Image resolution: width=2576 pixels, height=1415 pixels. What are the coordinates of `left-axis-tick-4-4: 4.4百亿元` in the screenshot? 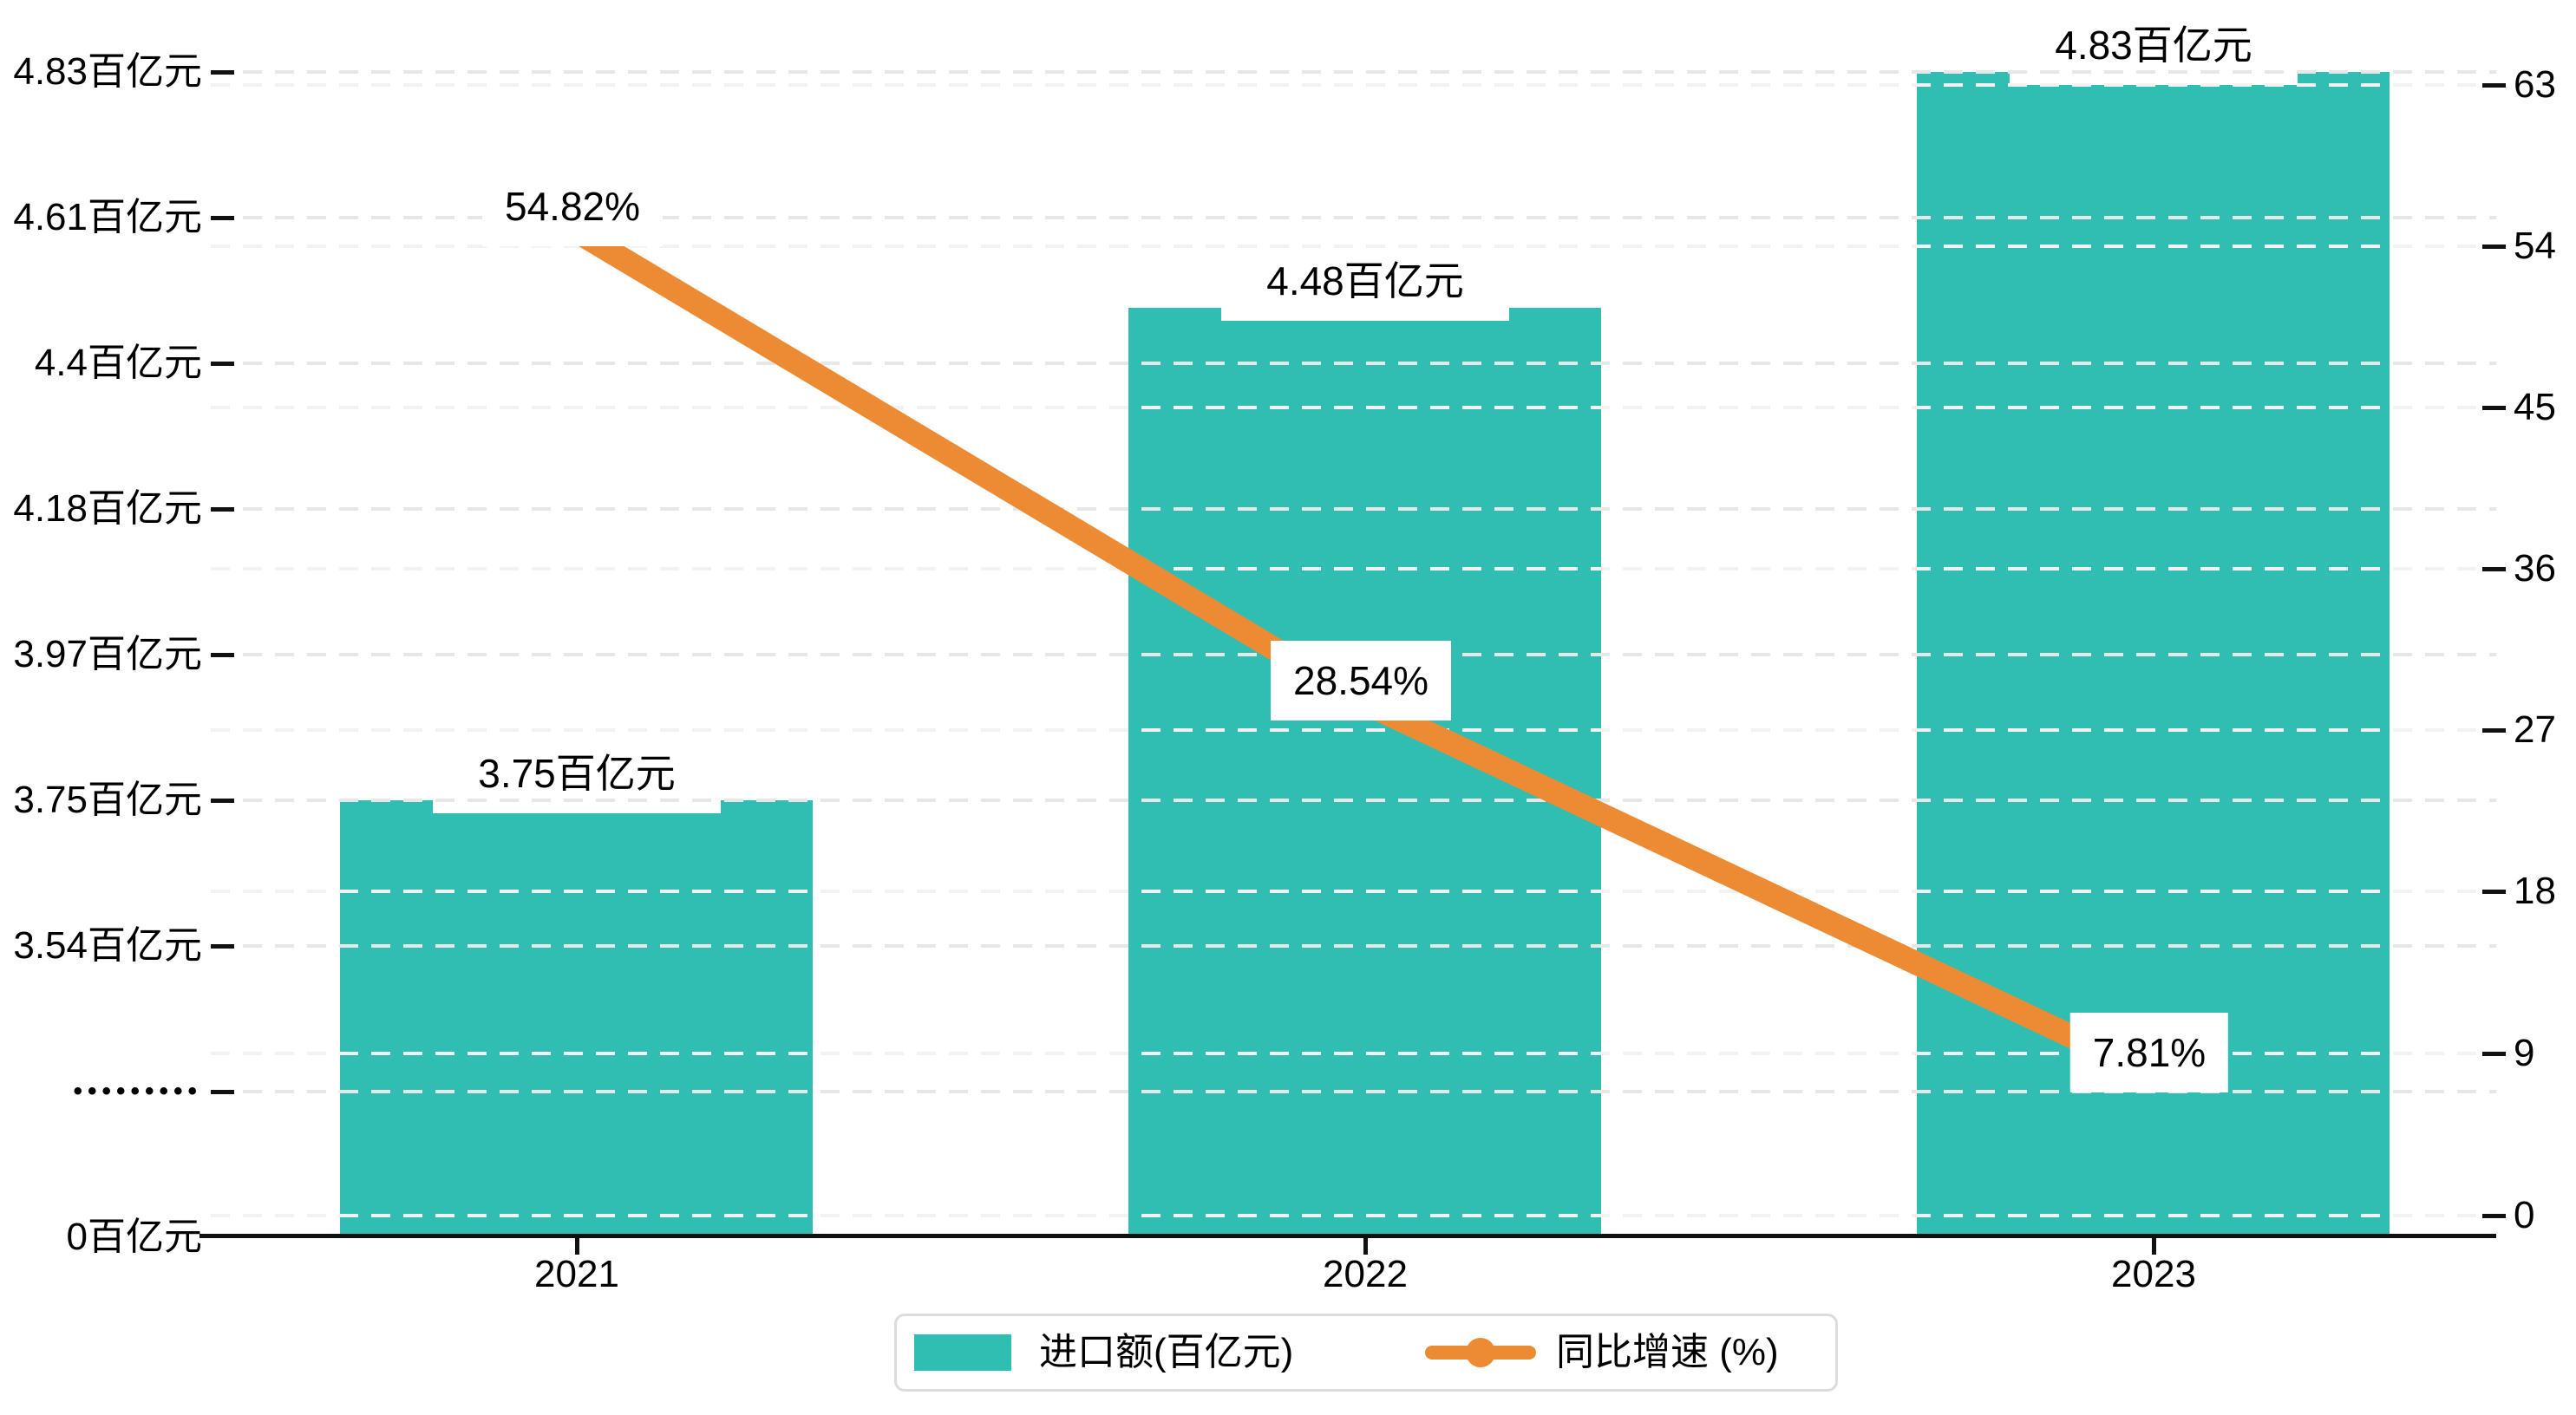 It's located at (118, 363).